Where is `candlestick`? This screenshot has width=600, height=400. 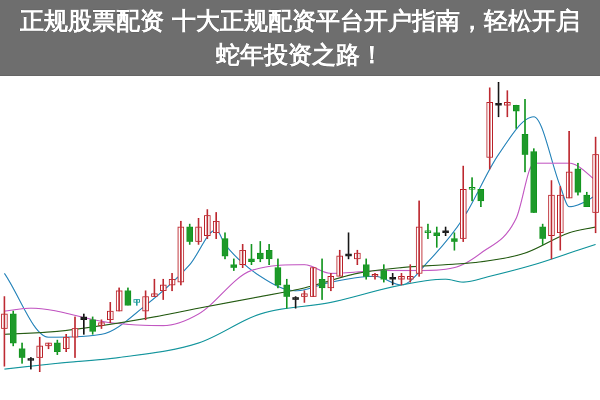
candlestick is located at coordinates (348, 246).